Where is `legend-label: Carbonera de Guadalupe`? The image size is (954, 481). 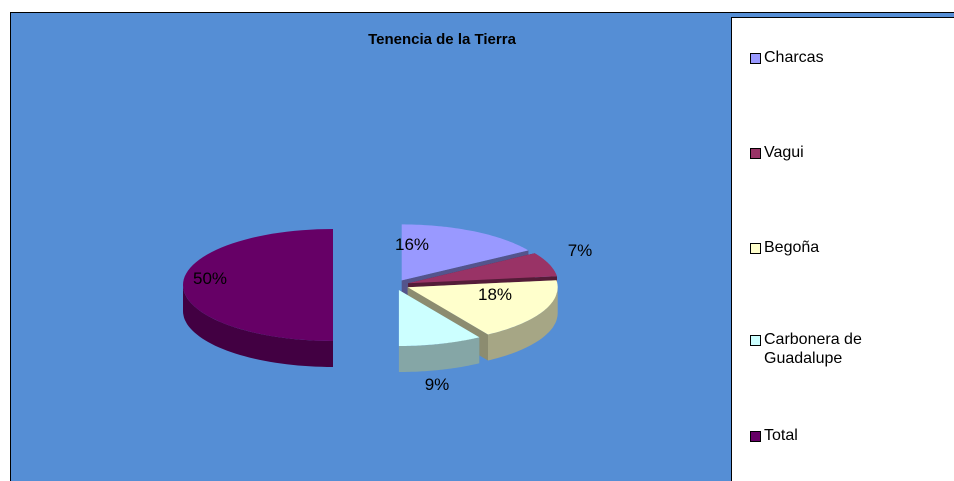
legend-label: Carbonera de Guadalupe is located at coordinates (813, 349).